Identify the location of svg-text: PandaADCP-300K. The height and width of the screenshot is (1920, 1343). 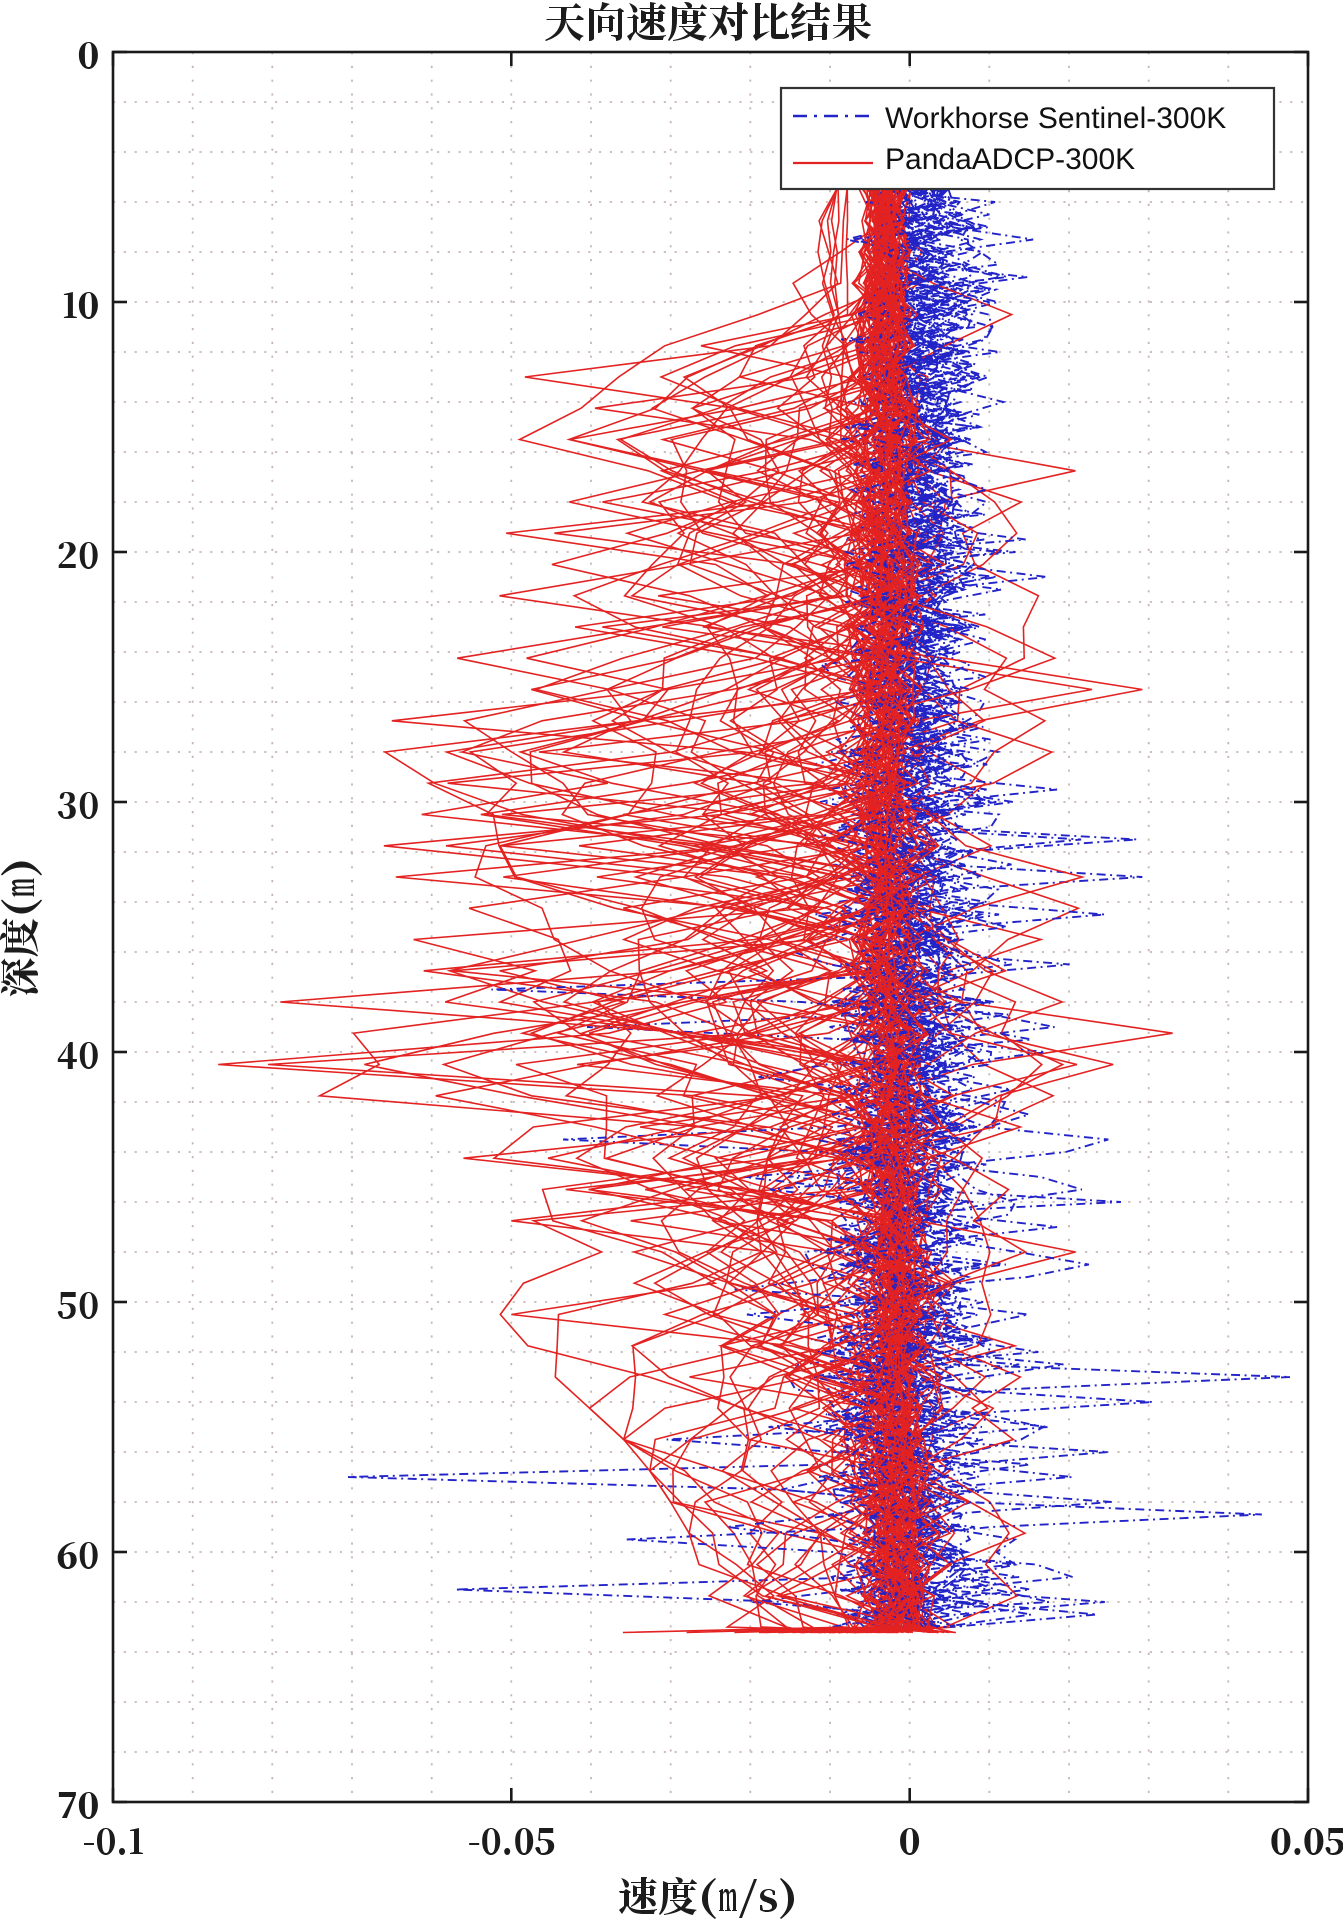
(1010, 159).